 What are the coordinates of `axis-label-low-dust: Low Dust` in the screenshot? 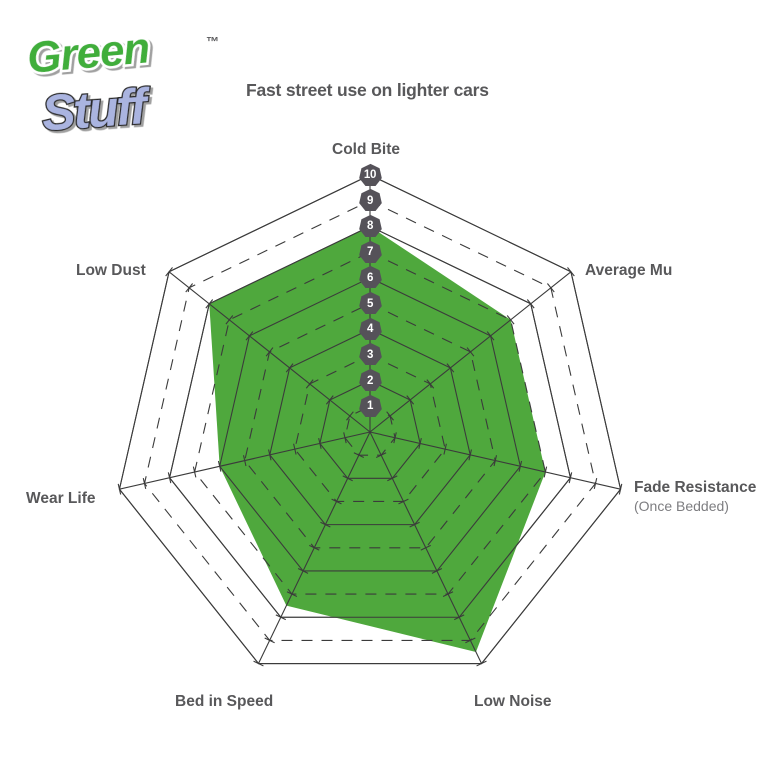 It's located at (111, 270).